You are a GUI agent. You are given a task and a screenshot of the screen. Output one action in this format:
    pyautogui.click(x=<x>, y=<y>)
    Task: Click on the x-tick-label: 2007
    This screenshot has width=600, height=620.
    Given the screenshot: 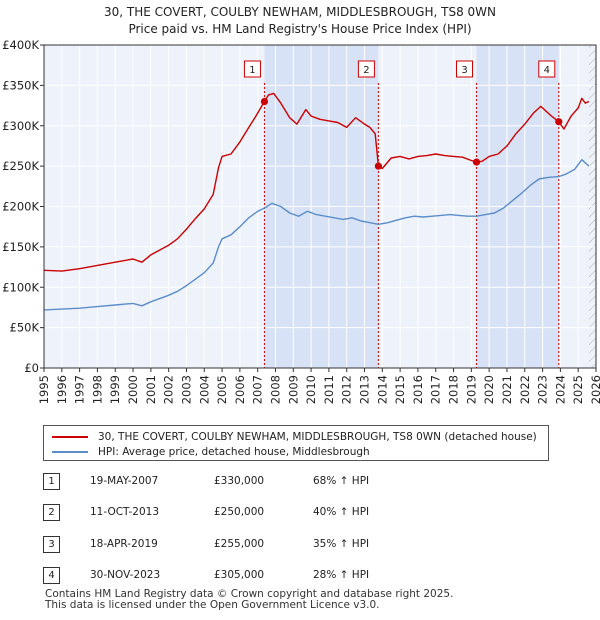 What is the action you would take?
    pyautogui.click(x=258, y=389)
    